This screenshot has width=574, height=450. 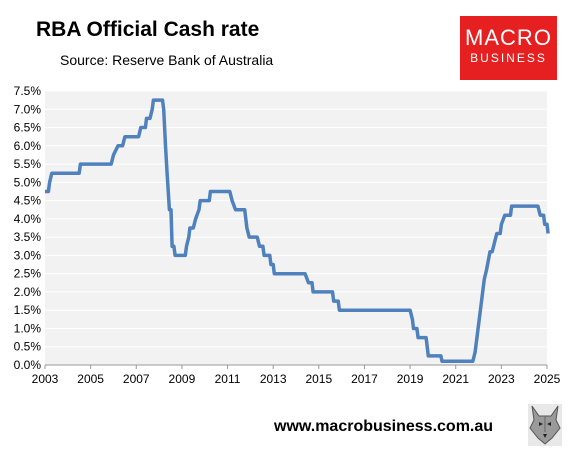 I want to click on page-title: RBA Official Cash rate, so click(x=148, y=29).